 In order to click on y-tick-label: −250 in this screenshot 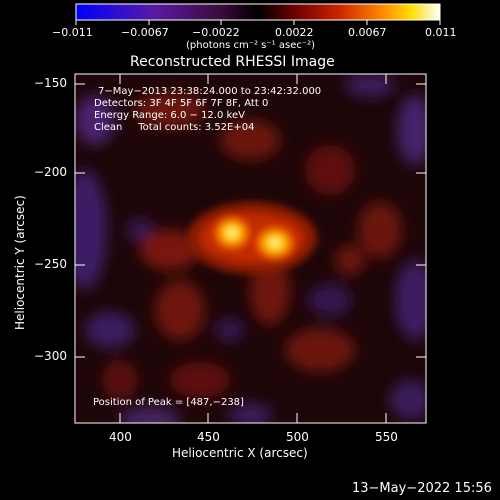, I will do `click(50, 264)`.